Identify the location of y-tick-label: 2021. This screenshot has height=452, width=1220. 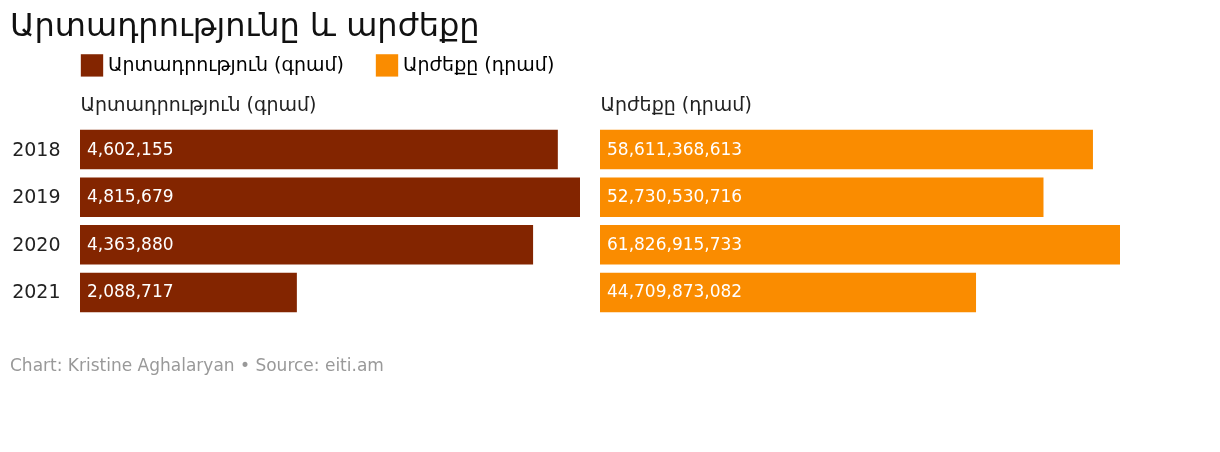
(36, 291).